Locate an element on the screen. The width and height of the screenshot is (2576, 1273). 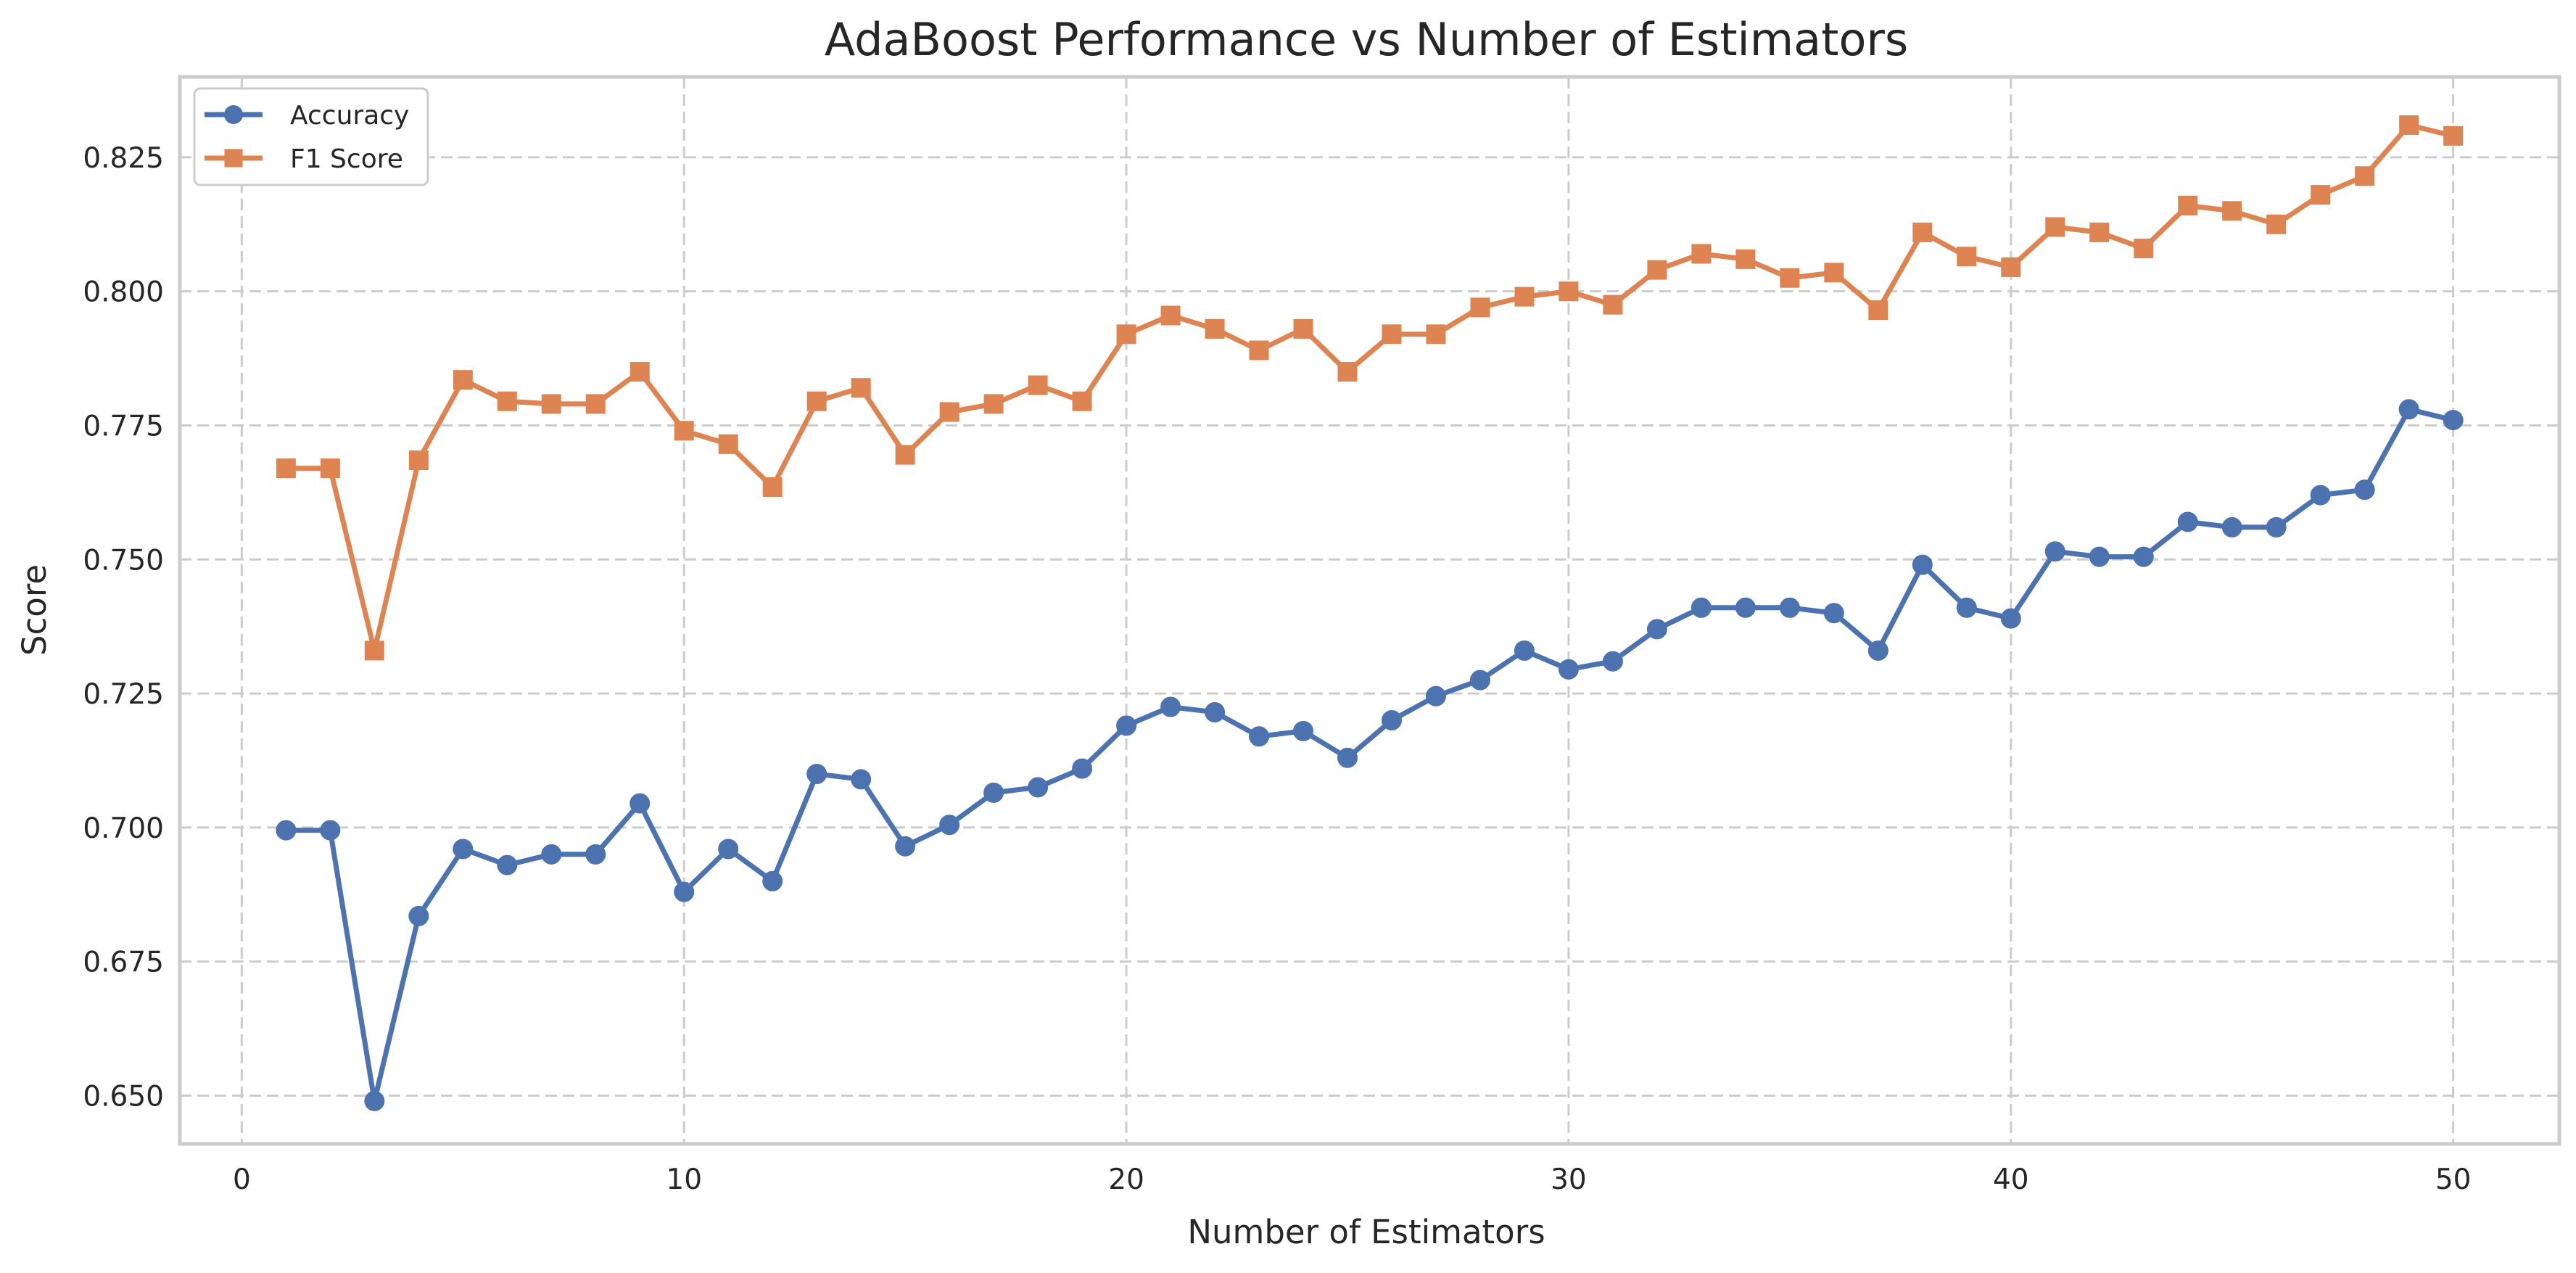
y-tick-label: 0.750 is located at coordinates (123, 560).